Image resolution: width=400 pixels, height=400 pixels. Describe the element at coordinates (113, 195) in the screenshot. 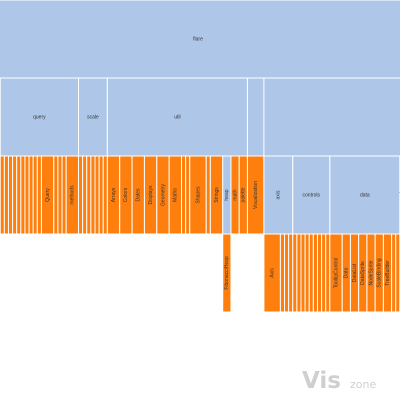

I see `node-arrays: Arrays` at that location.